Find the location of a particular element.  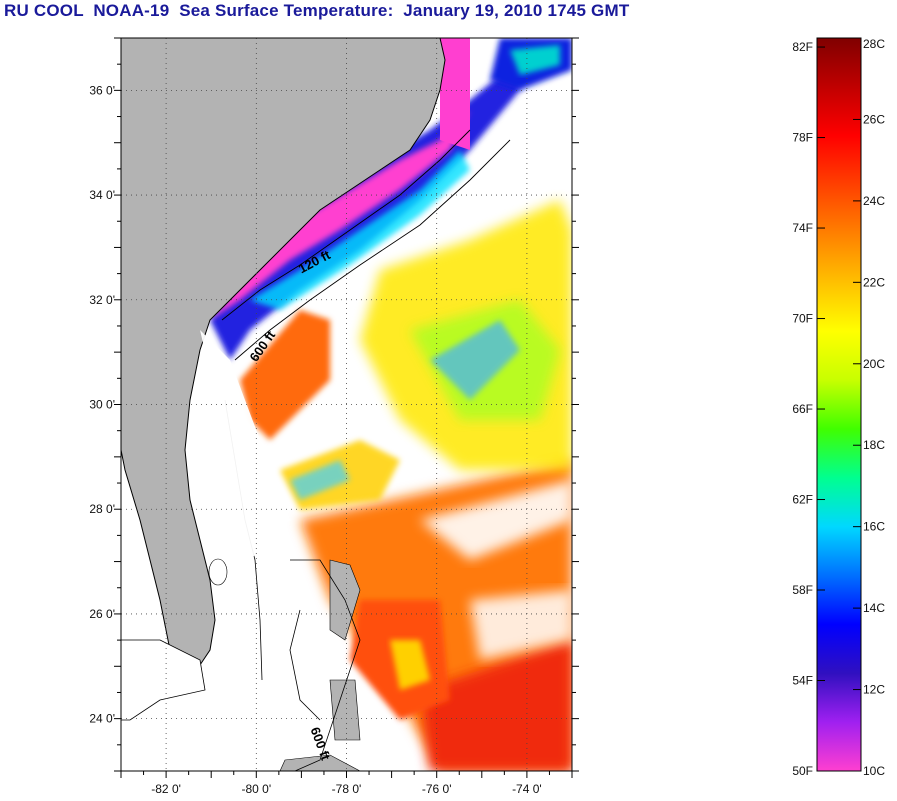

gulf-shoreline-area is located at coordinates (163, 680).